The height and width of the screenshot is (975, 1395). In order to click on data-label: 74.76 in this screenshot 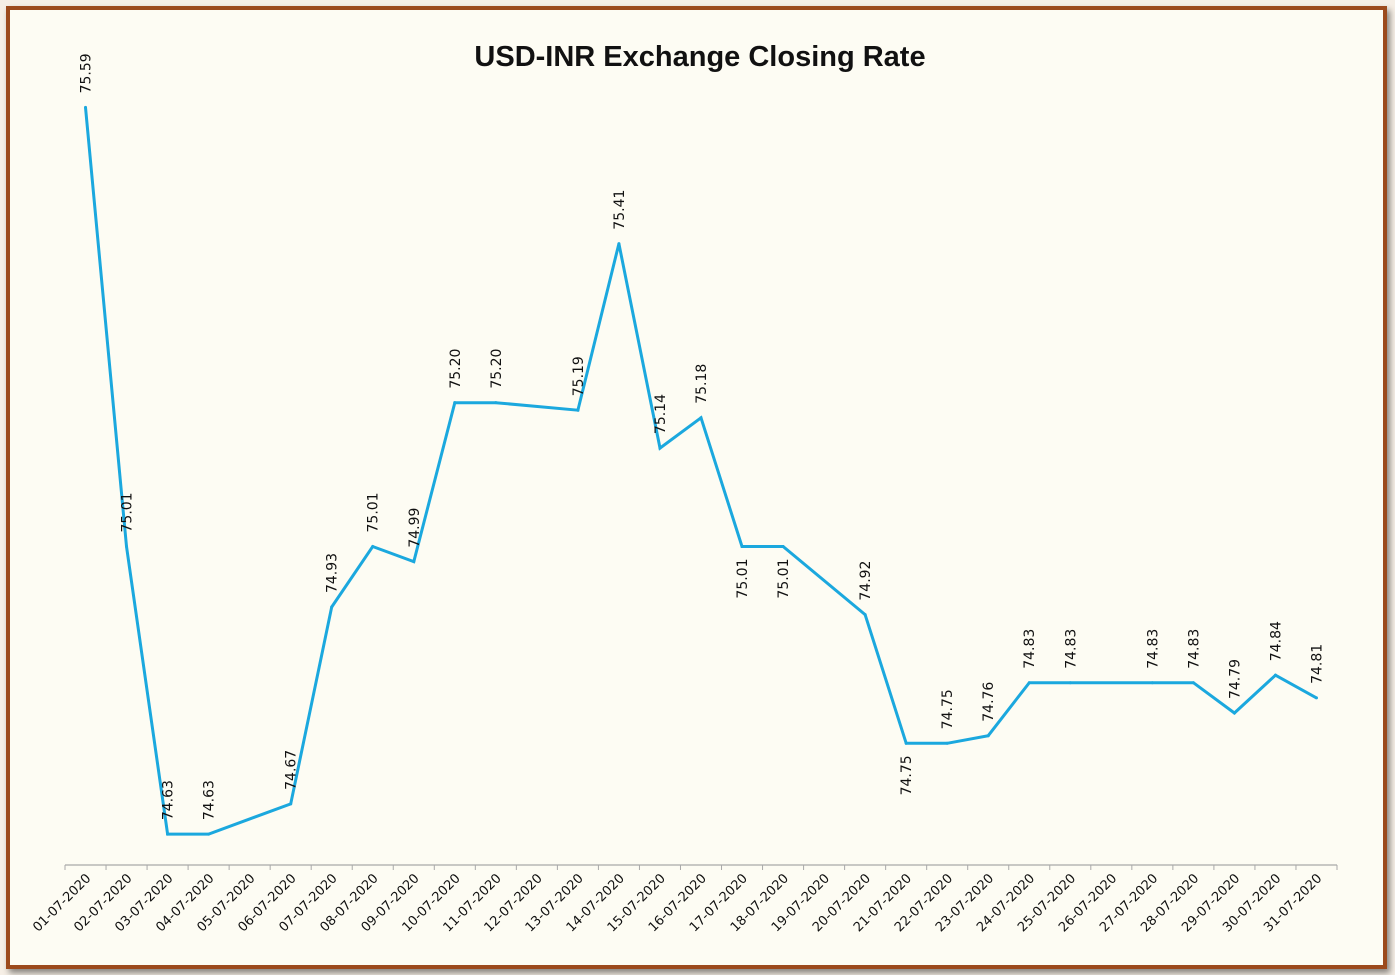, I will do `click(989, 702)`.